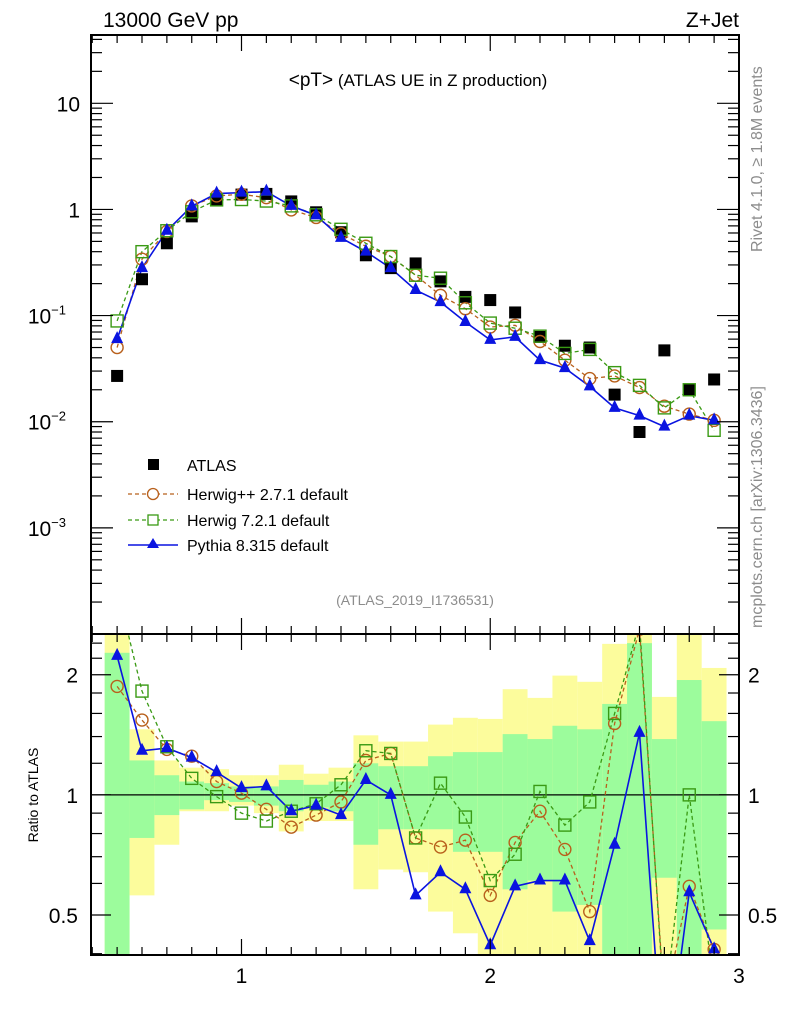 Image resolution: width=786 pixels, height=1024 pixels. I want to click on ratio-y-tick-label-right: 2, so click(754, 676).